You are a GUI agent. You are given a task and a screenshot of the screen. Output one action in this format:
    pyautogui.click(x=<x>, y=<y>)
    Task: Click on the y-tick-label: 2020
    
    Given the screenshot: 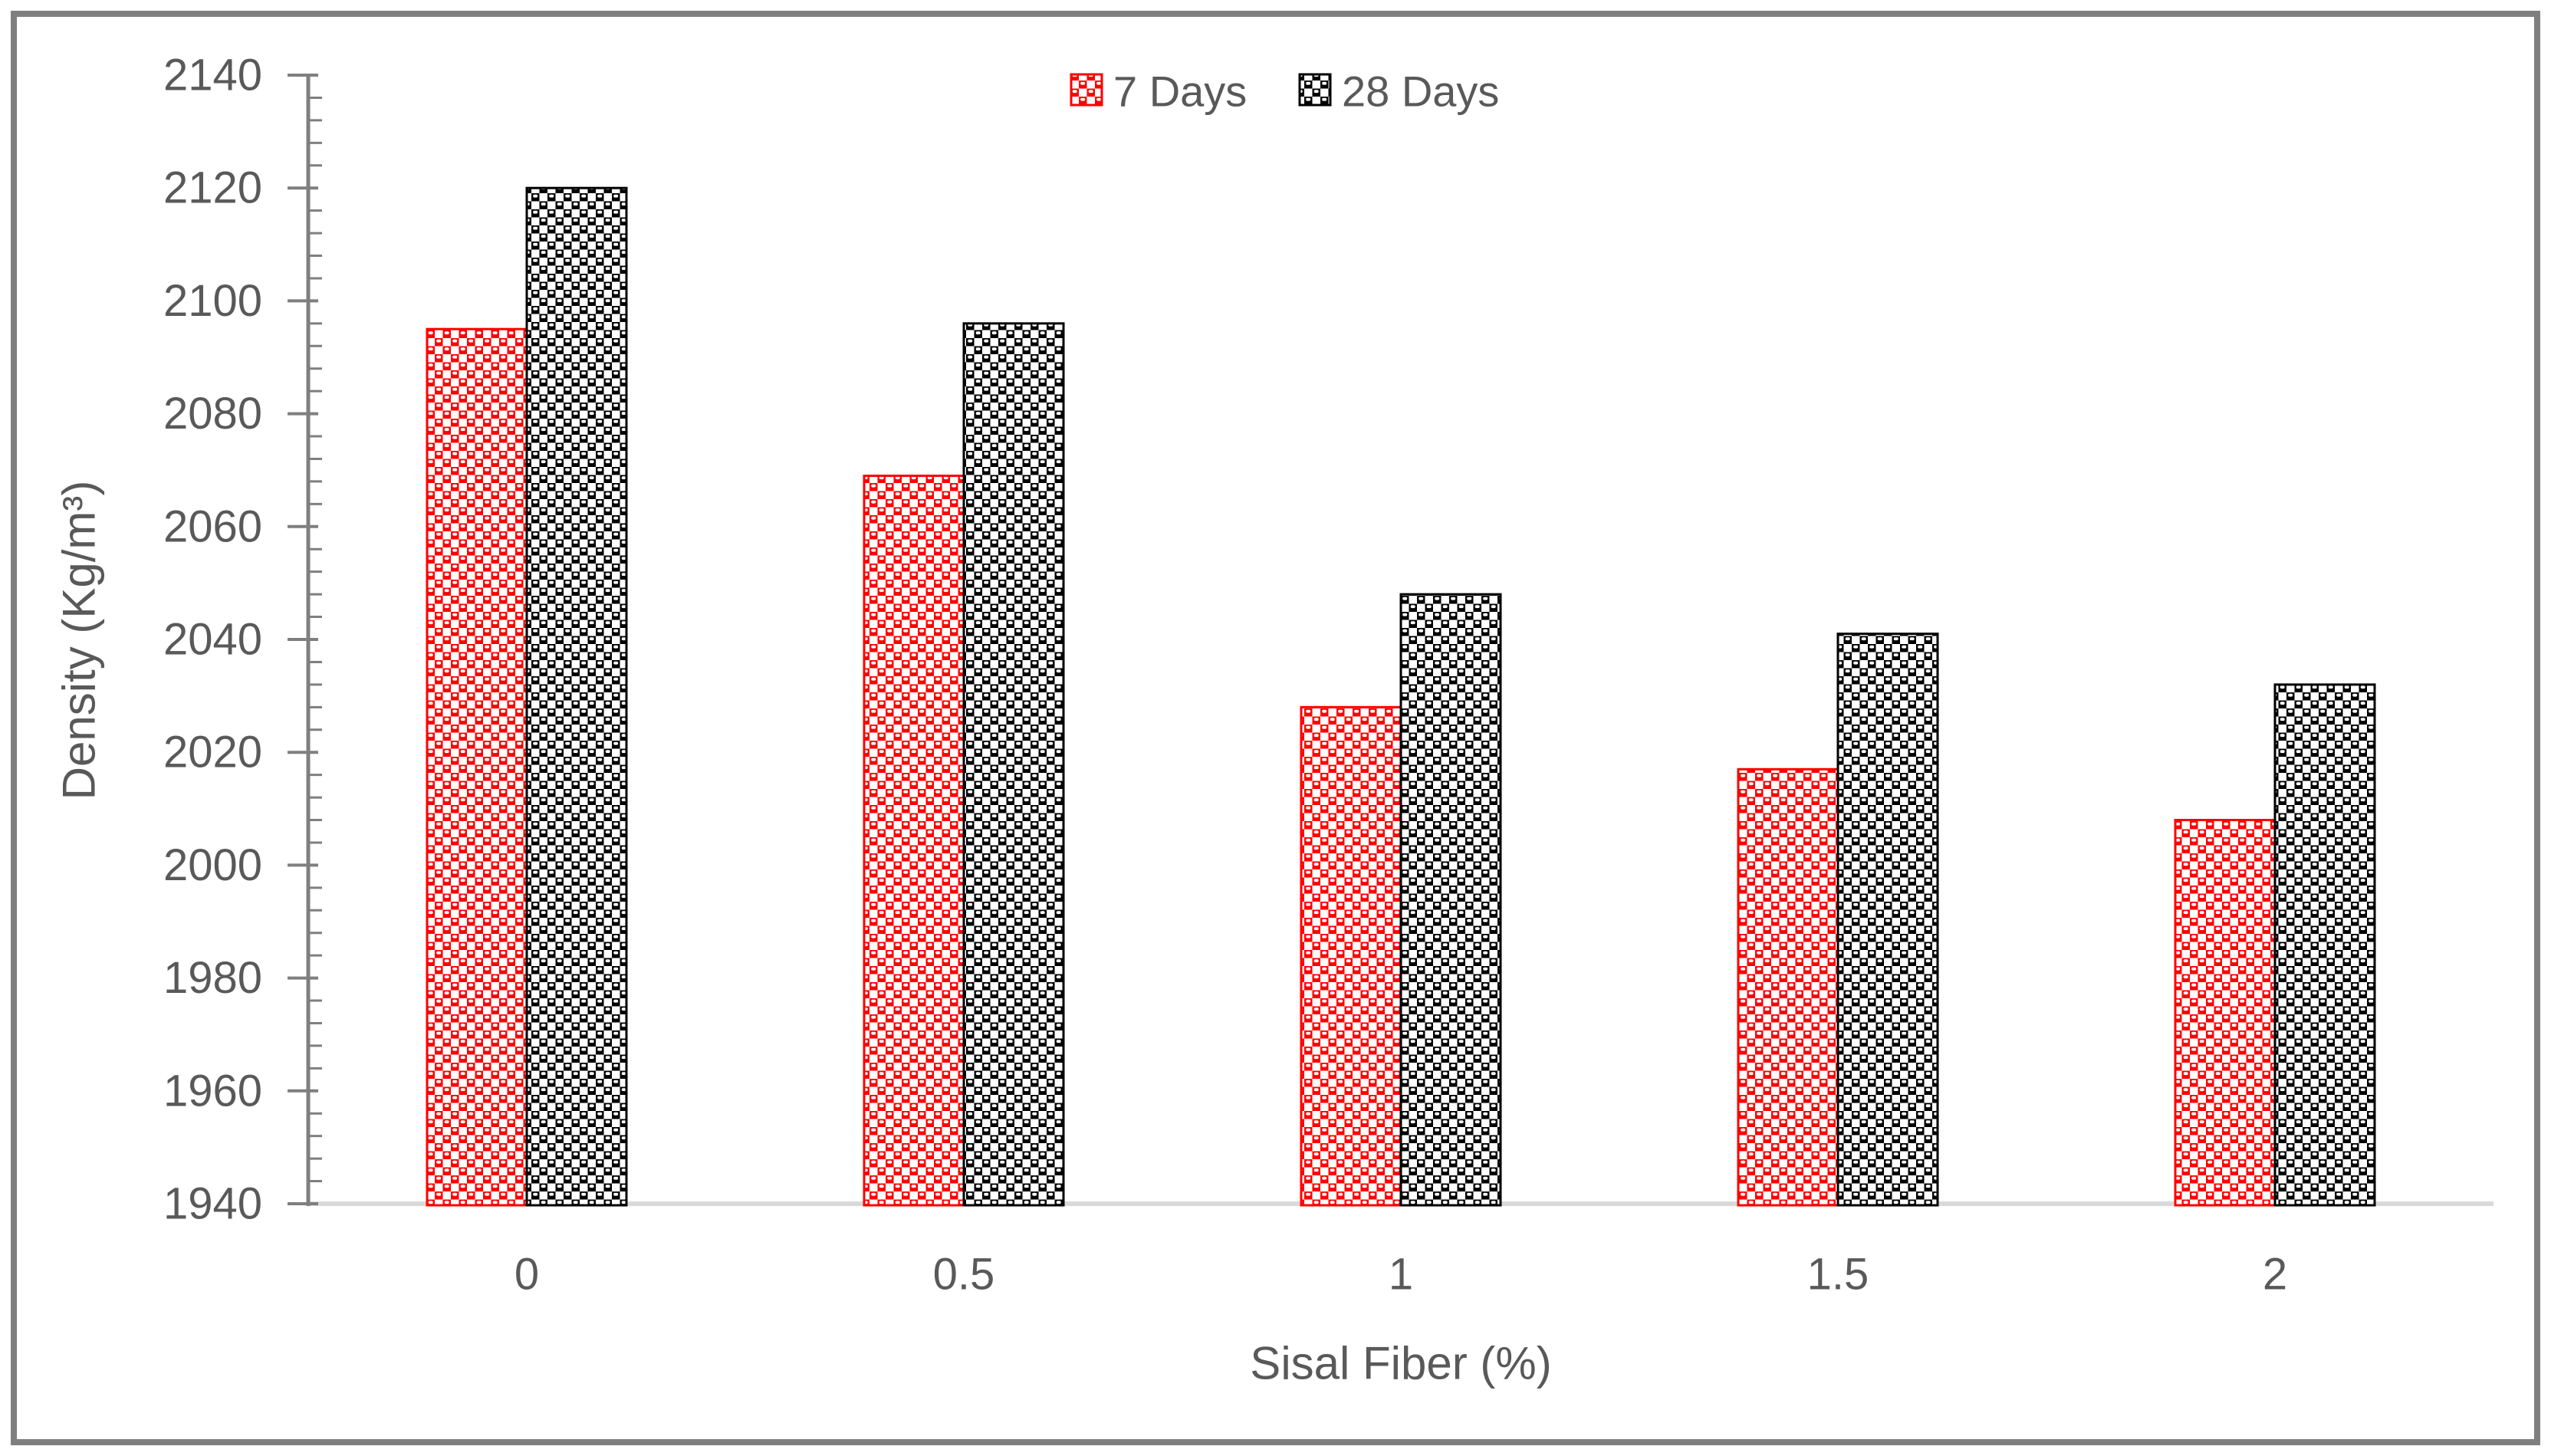 What is the action you would take?
    pyautogui.click(x=213, y=752)
    